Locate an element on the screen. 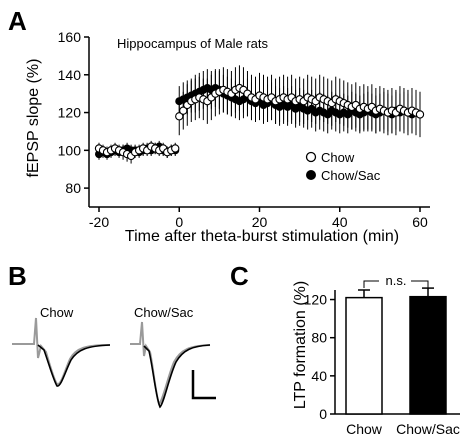  panel-a-legend: Chow Chow/Sac is located at coordinates (343, 166).